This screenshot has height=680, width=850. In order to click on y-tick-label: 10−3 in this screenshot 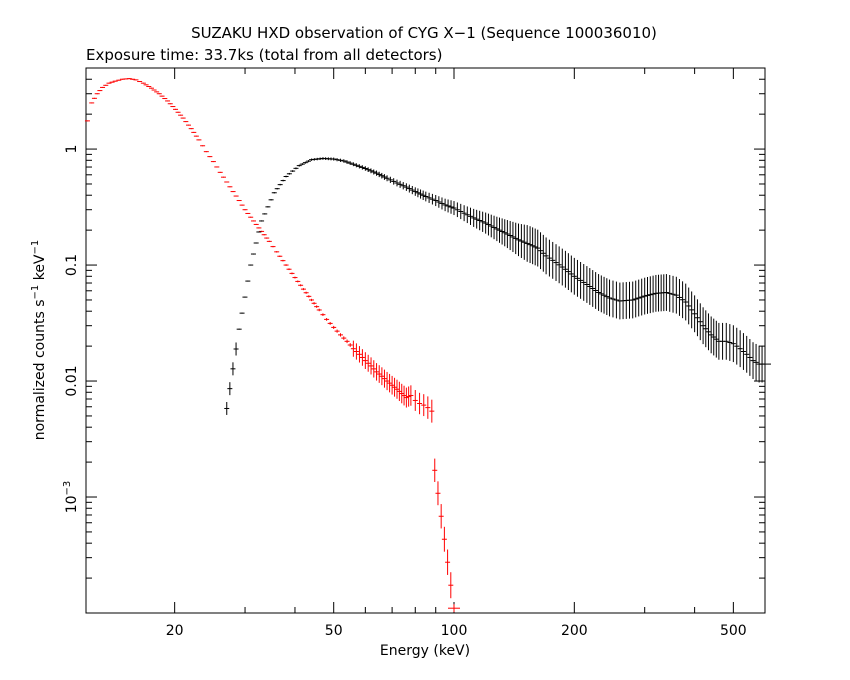, I will do `click(71, 497)`.